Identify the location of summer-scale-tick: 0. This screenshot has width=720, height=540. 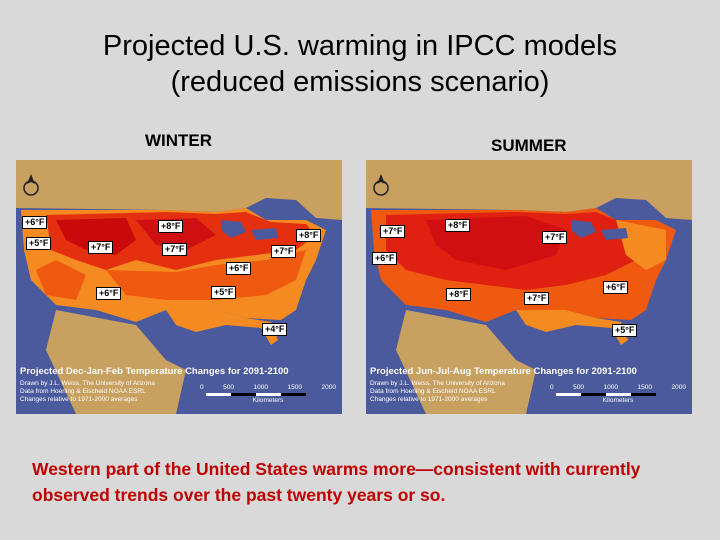
(552, 387).